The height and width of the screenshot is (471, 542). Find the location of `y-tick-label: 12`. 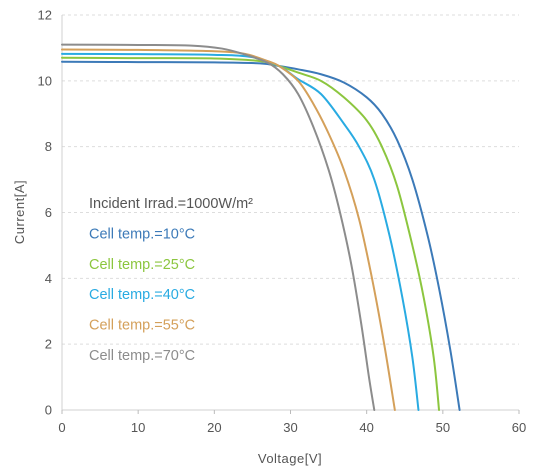

y-tick-label: 12 is located at coordinates (45, 15).